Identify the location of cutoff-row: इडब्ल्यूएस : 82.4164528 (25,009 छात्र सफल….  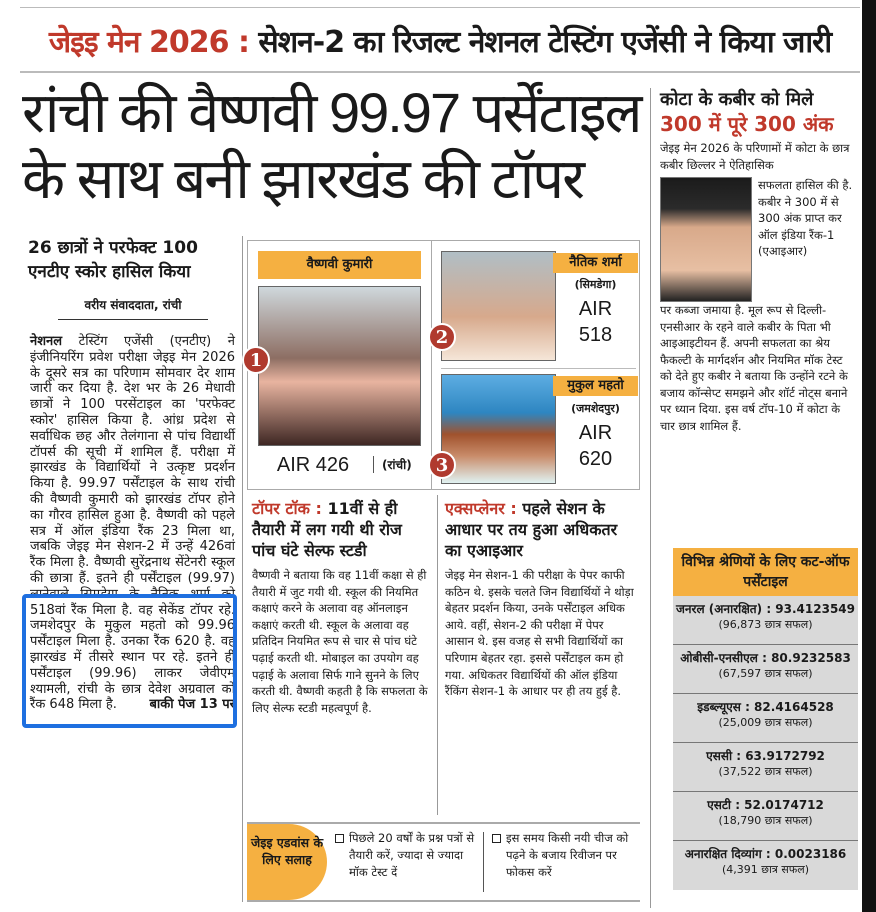
(765, 718).